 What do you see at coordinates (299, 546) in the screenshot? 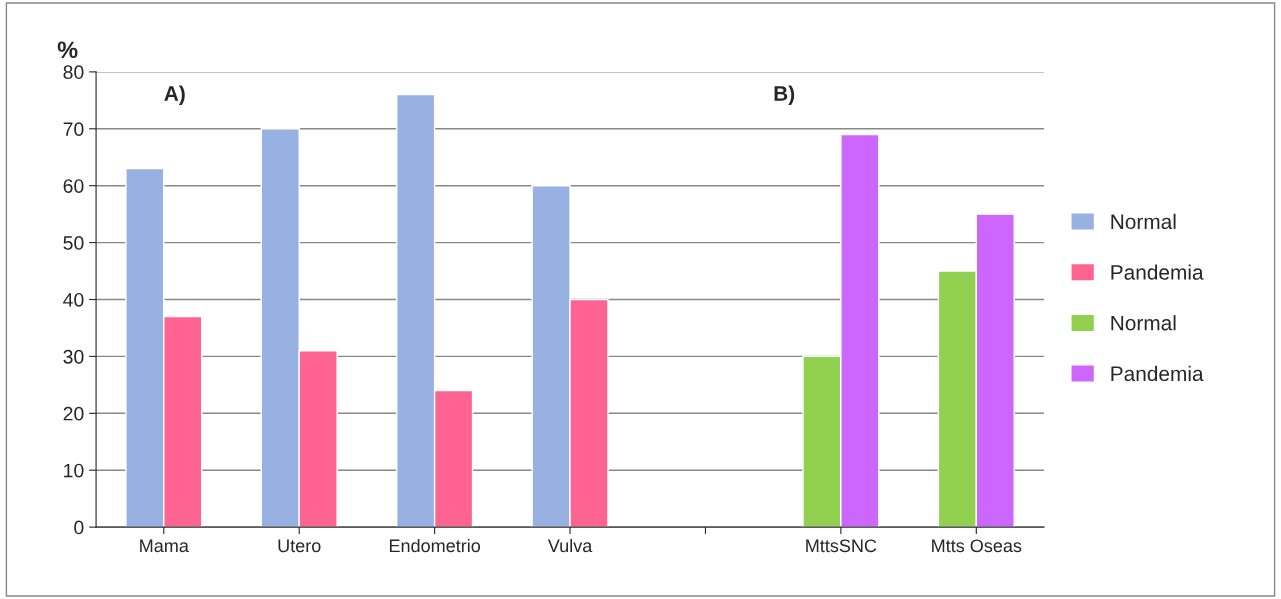
I see `x-tick-label: Utero` at bounding box center [299, 546].